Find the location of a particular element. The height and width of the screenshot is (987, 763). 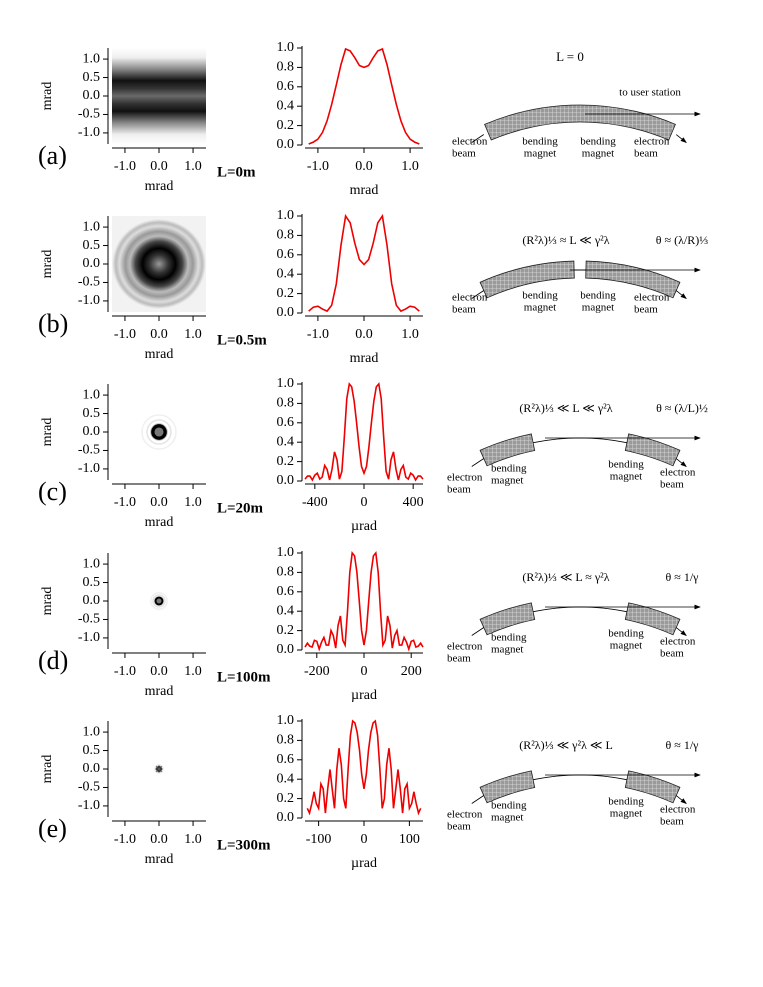

distance-label: L=100m is located at coordinates (244, 677).